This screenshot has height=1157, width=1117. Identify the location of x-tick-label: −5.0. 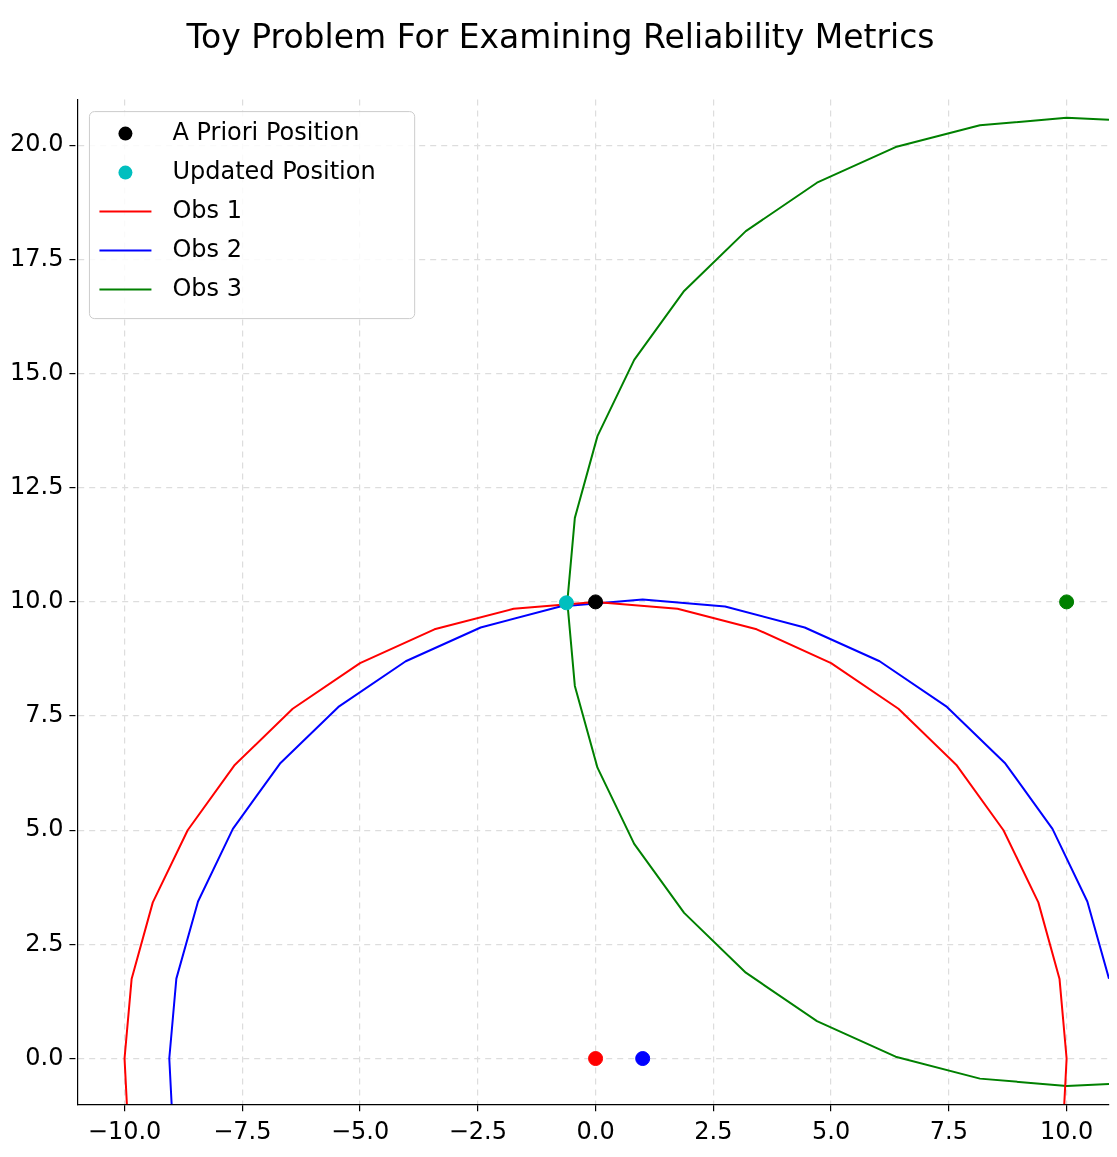
(360, 1130).